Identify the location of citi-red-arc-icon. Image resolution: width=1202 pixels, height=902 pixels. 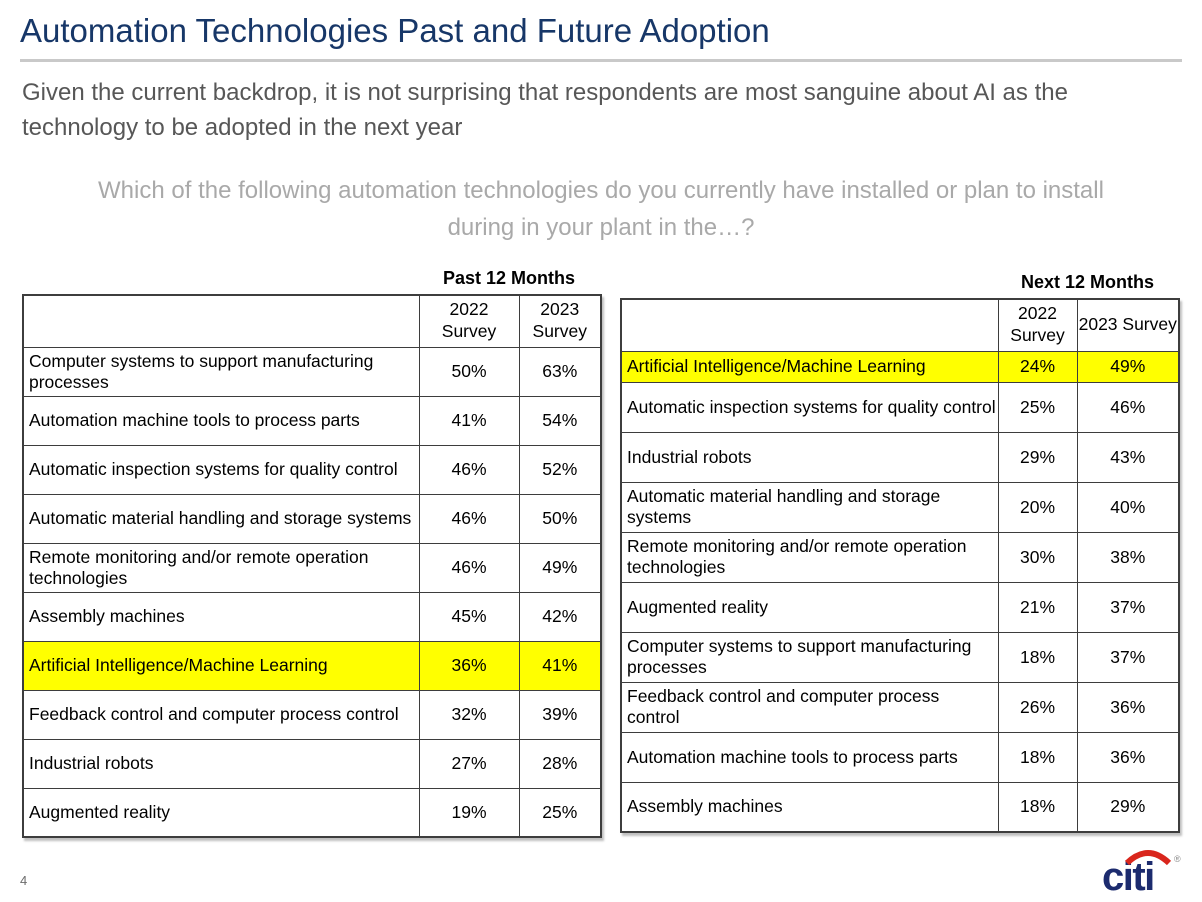
(1148, 858).